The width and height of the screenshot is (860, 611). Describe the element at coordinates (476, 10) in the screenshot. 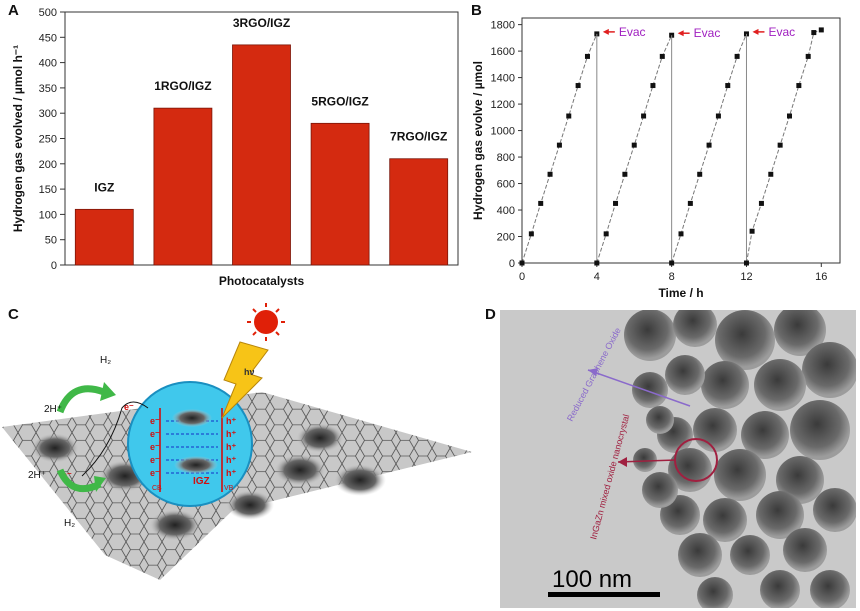

I see `panel-letter-b: B` at that location.